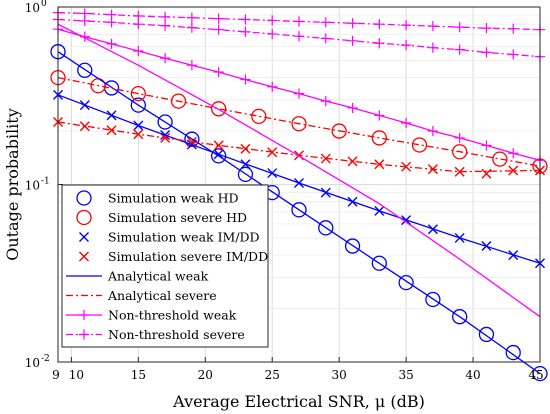  I want to click on legend-label: Simulation severe HD, so click(177, 217).